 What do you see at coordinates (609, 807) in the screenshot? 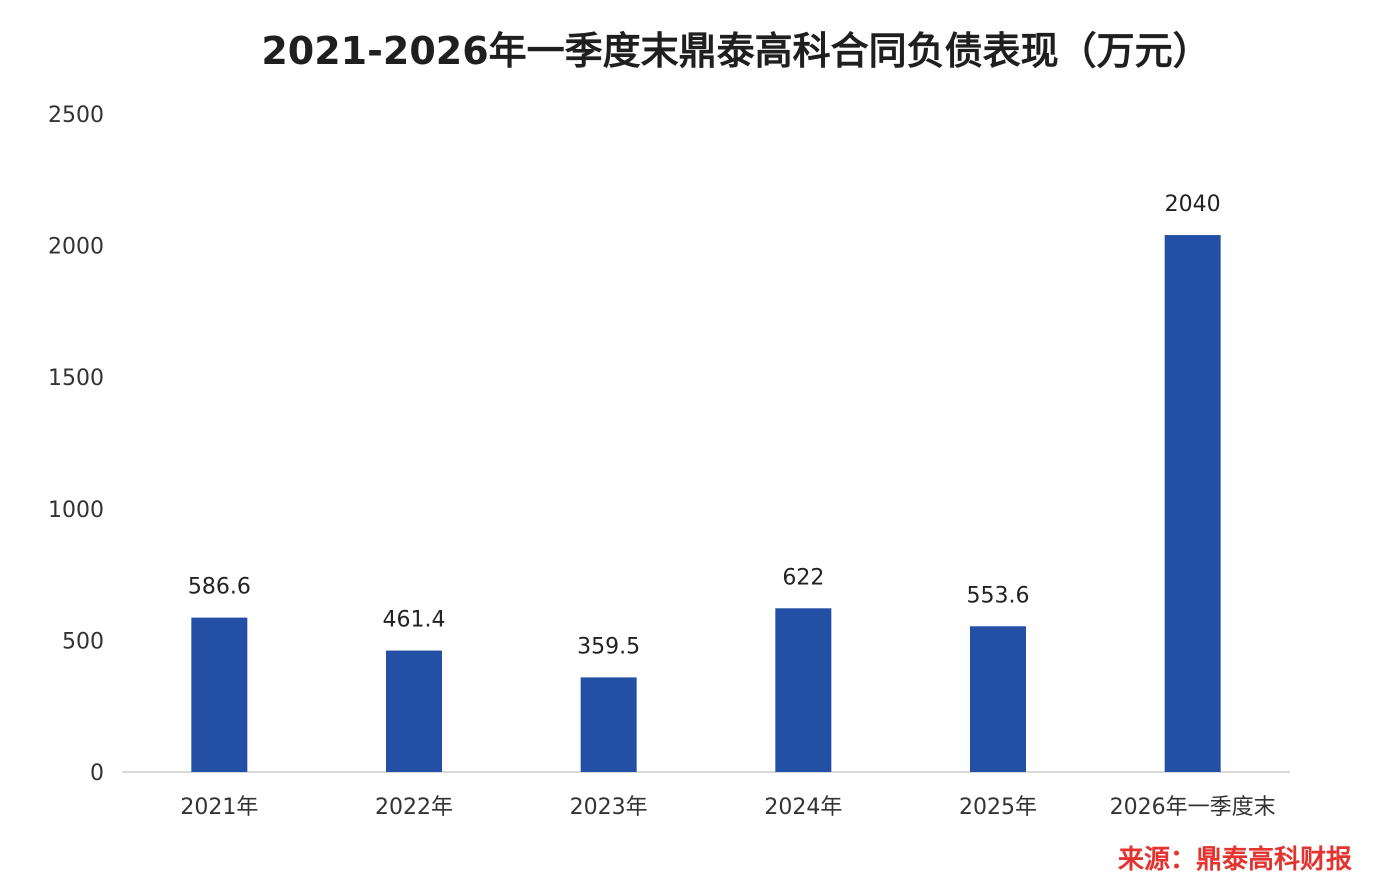
I see `x-tick-label: 2023年` at bounding box center [609, 807].